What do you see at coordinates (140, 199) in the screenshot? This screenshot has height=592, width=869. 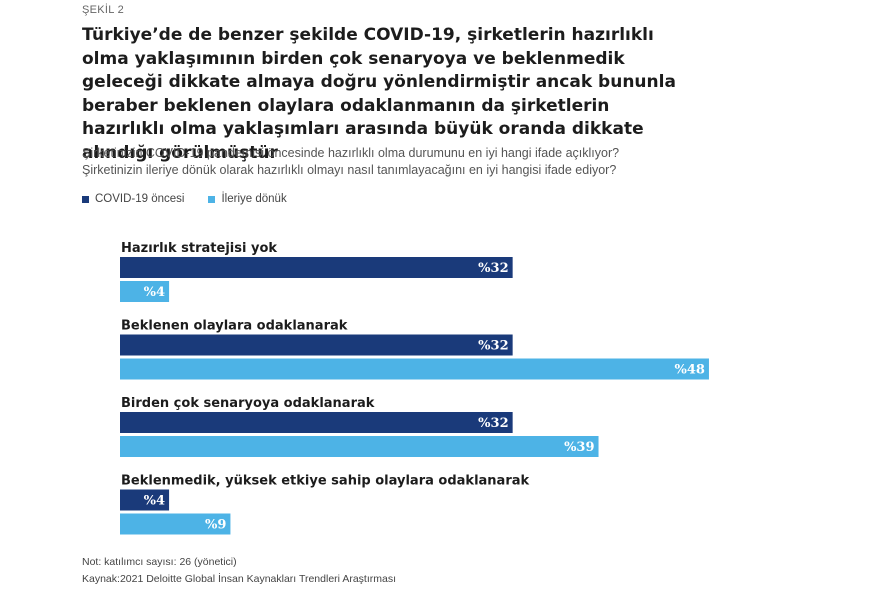 I see `legend-label-pre-covid: COVID-19 öncesi` at bounding box center [140, 199].